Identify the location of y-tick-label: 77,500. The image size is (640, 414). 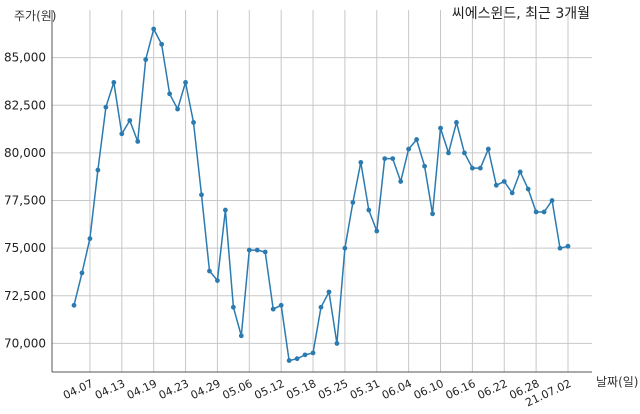
(25, 201).